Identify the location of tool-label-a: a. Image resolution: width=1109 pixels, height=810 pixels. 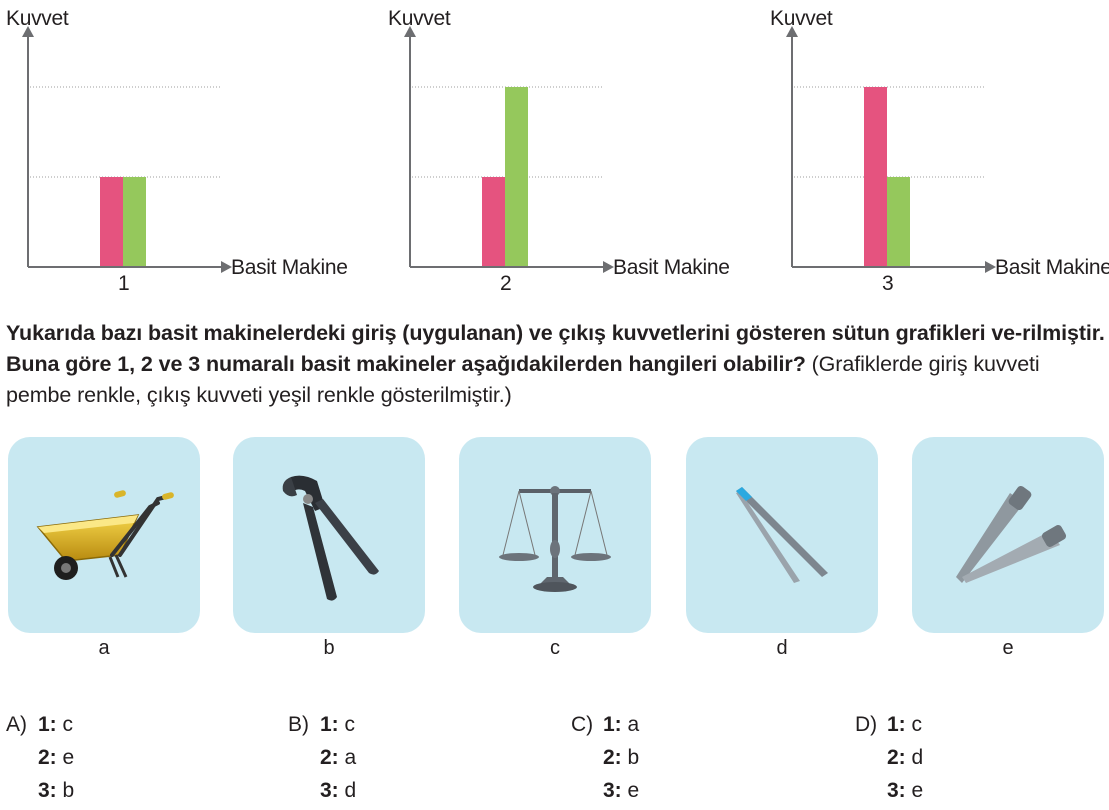
(104, 648).